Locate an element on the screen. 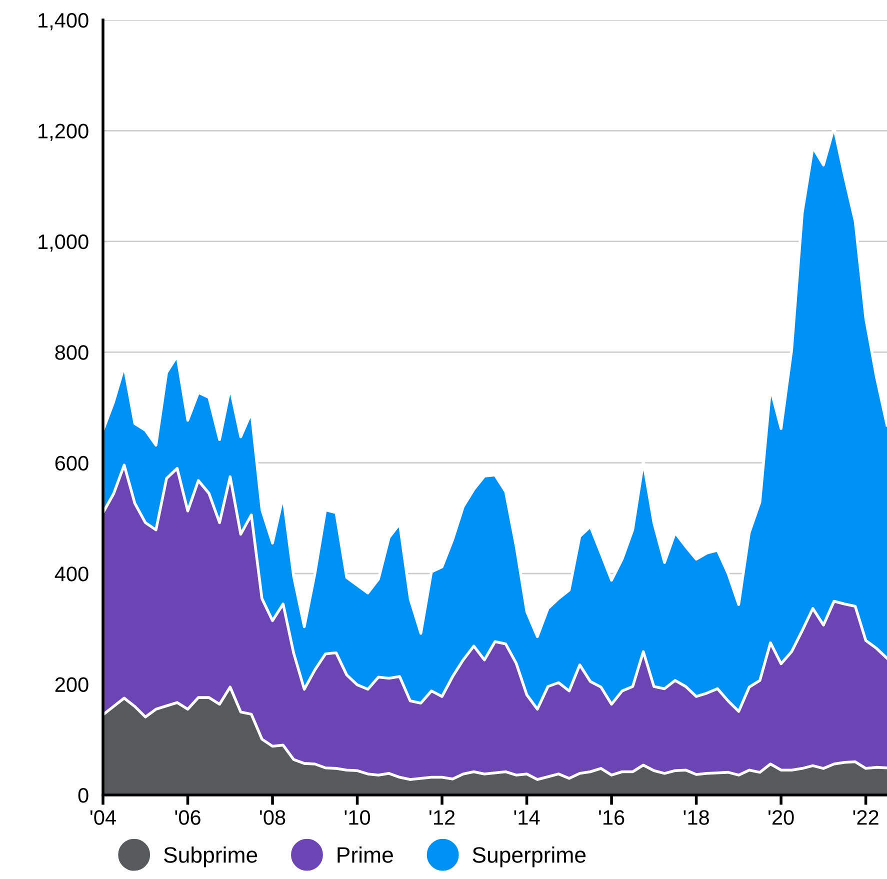 The image size is (887, 879). y-tick-label: 600 is located at coordinates (71, 463).